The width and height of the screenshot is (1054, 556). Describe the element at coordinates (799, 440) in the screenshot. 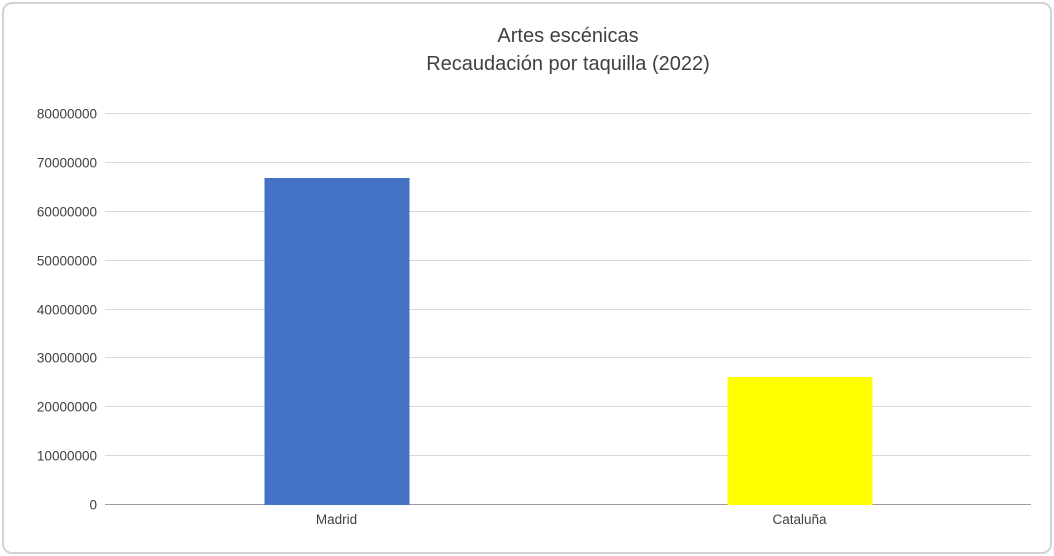

I see `bar-cataluña` at that location.